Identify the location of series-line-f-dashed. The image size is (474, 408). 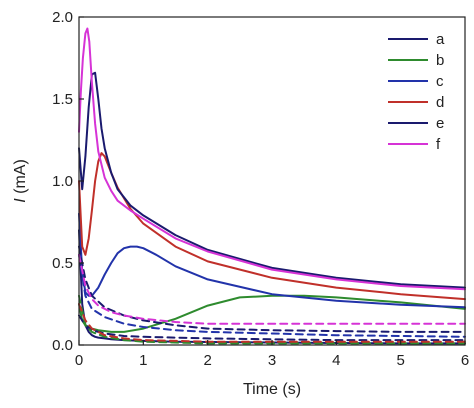
(272, 289).